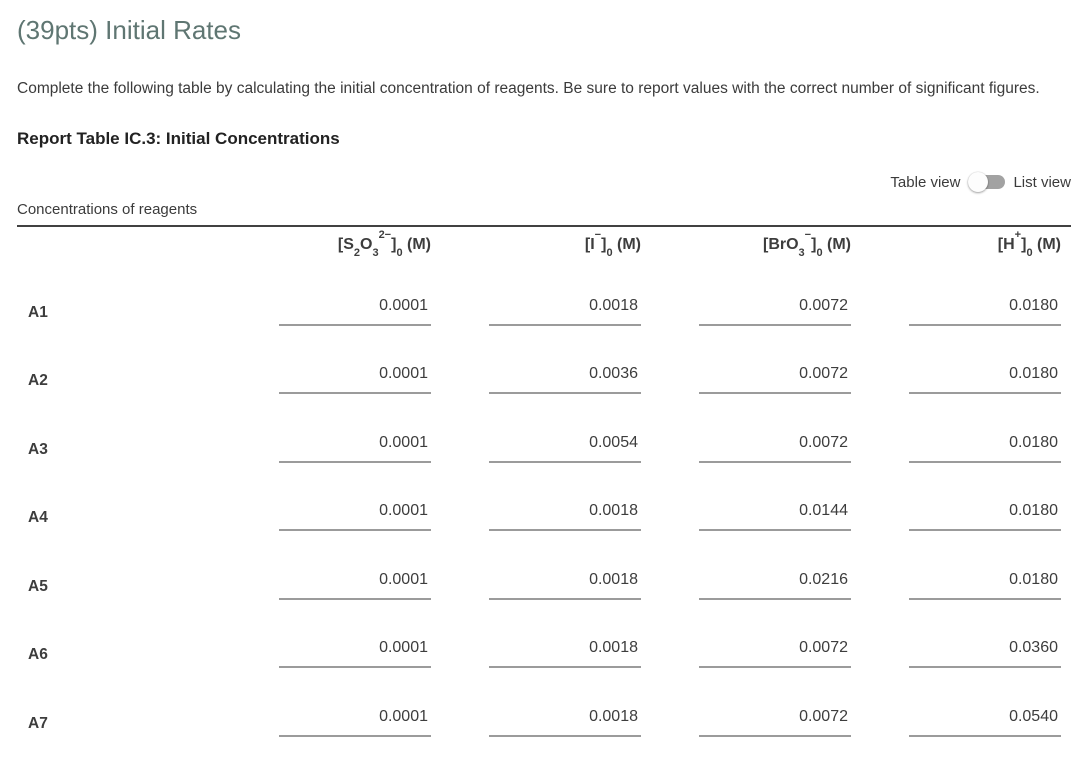  Describe the element at coordinates (1042, 182) in the screenshot. I see `list-view-label: List view` at that location.